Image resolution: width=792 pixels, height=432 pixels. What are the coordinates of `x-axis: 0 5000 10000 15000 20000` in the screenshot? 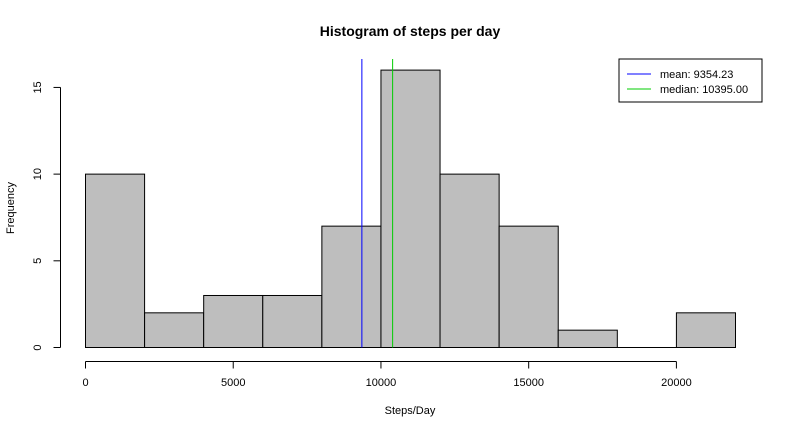 It's located at (387, 375).